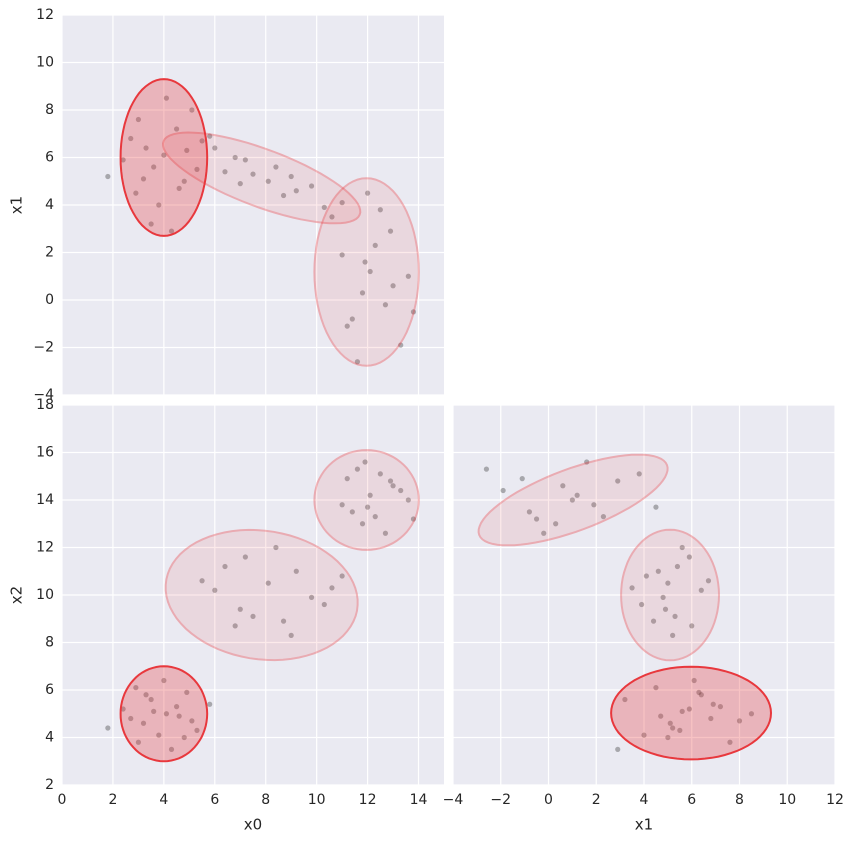 The image size is (854, 843). What do you see at coordinates (45, 548) in the screenshot?
I see `y-tick-label: 12` at bounding box center [45, 548].